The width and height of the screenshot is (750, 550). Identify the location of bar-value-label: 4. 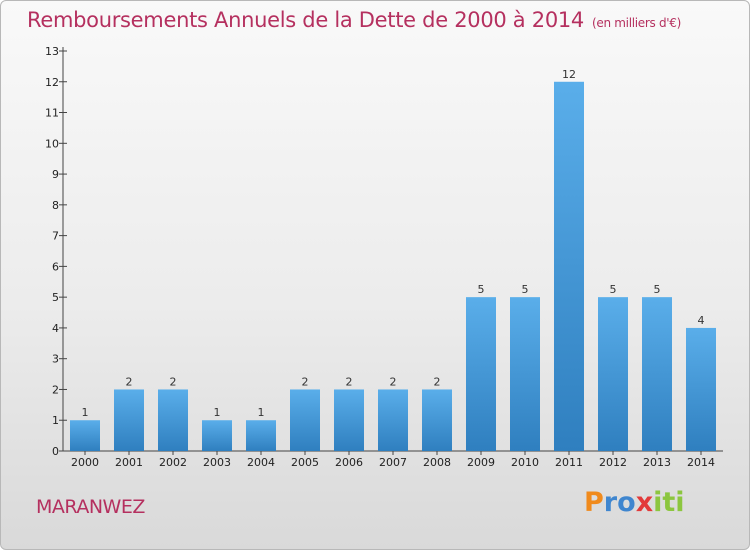
(701, 320).